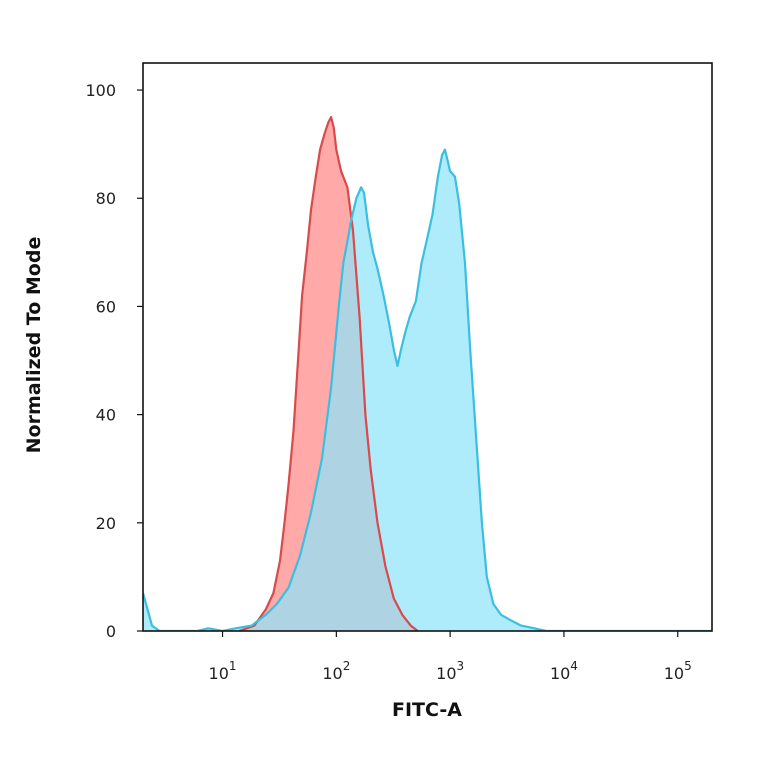 Image resolution: width=764 pixels, height=764 pixels. What do you see at coordinates (100, 90) in the screenshot?
I see `y-tick-label: 100` at bounding box center [100, 90].